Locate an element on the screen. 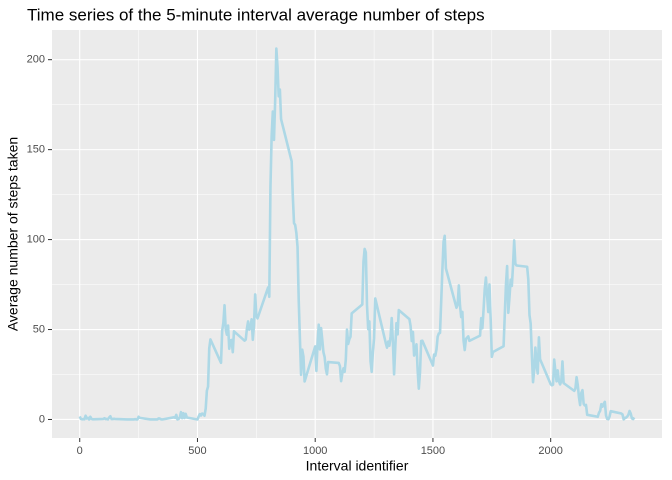 This screenshot has height=480, width=672. x-tick-label: 2000 is located at coordinates (550, 451).